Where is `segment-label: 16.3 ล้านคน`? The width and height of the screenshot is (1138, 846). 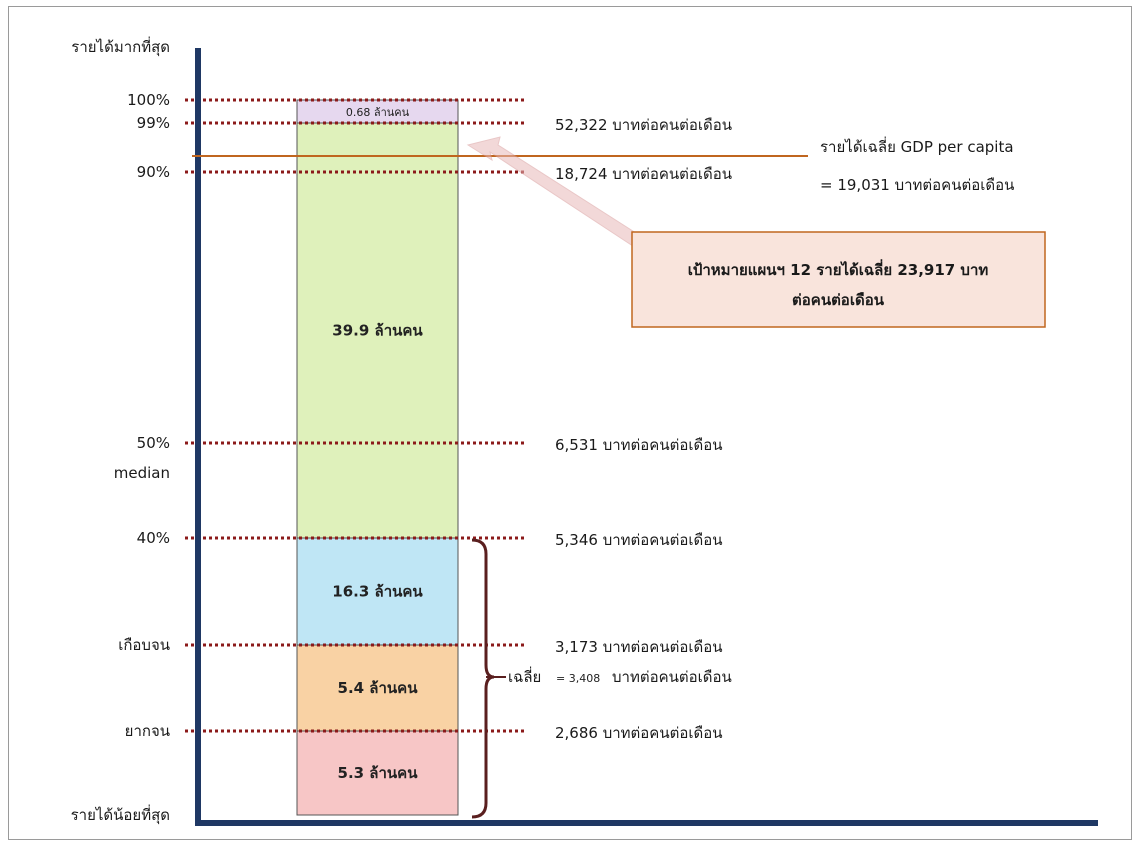 segment-label: 16.3 ล้านคน is located at coordinates (377, 592).